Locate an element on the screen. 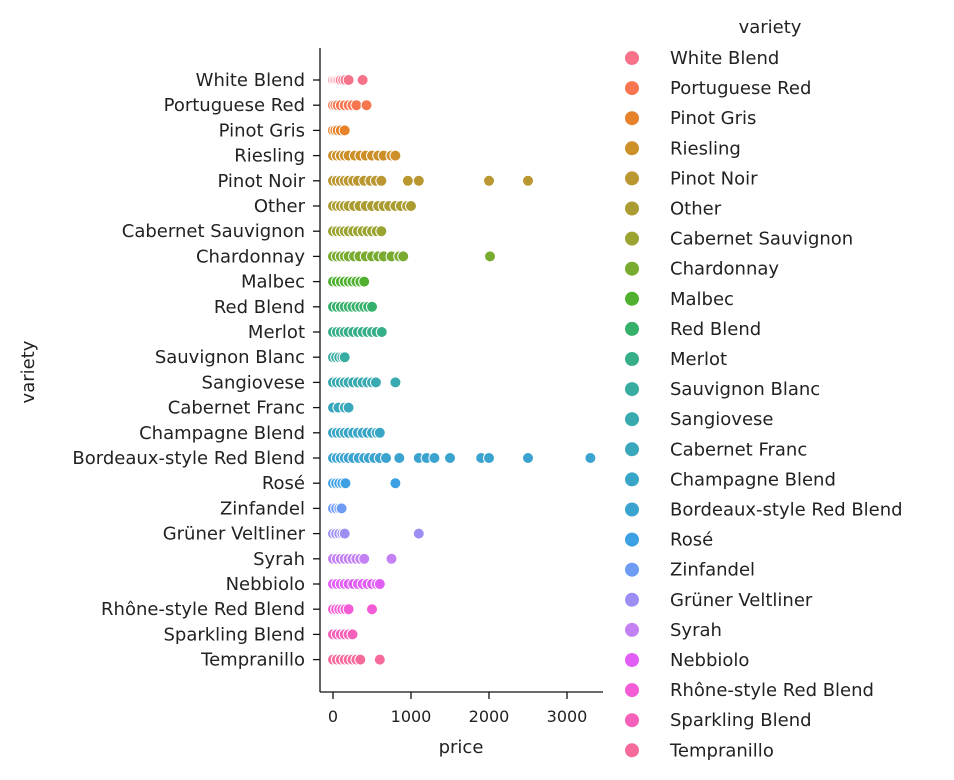 The width and height of the screenshot is (954, 780). category-label: Rhône-style Red Blend is located at coordinates (203, 609).